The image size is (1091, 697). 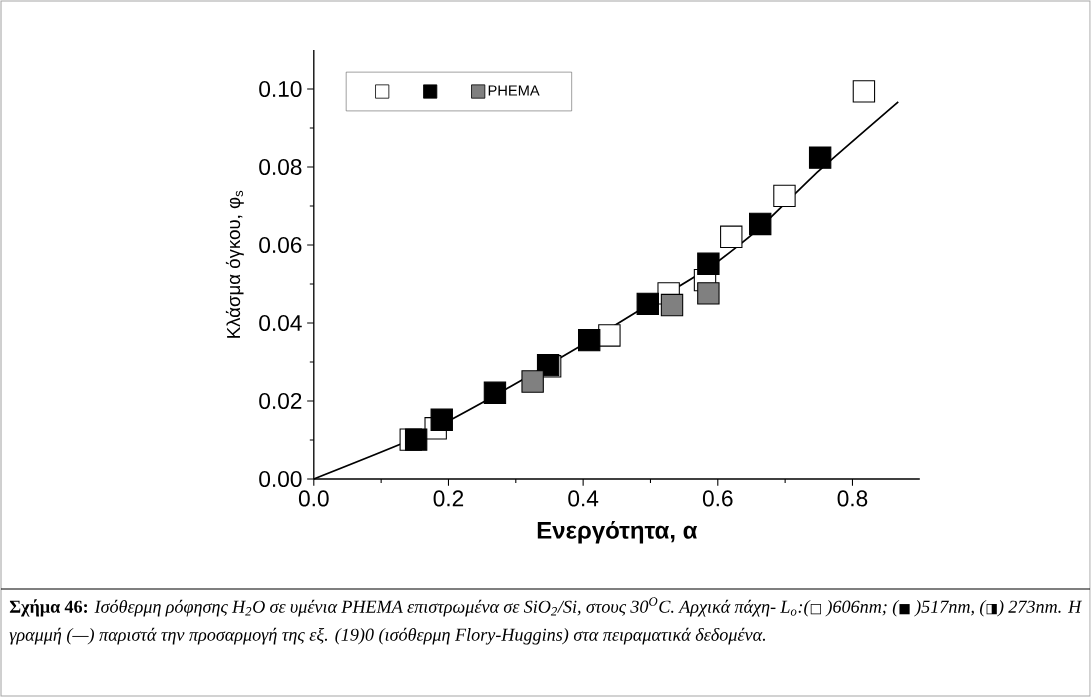 I want to click on x-tick-label: 0.8, so click(x=852, y=498).